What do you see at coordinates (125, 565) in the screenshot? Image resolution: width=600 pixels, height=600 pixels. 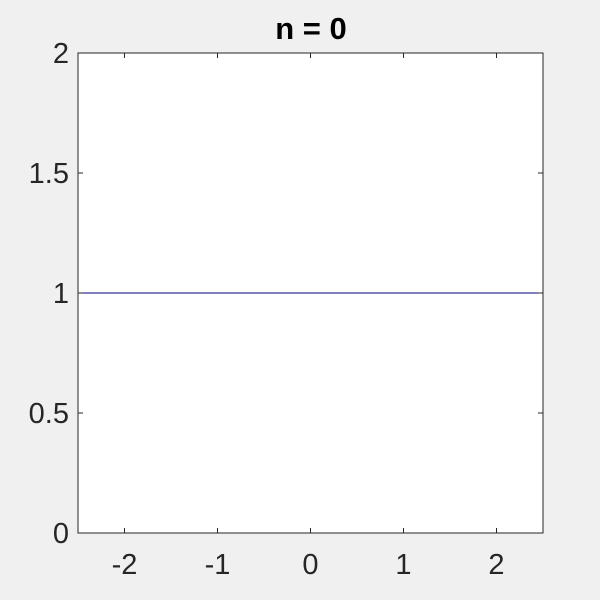 I see `x-tick-label: -2` at bounding box center [125, 565].